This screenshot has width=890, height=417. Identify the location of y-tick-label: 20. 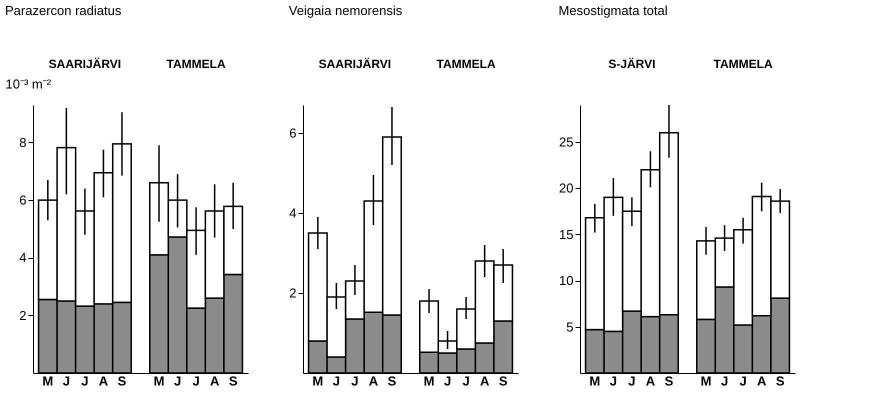
(566, 188).